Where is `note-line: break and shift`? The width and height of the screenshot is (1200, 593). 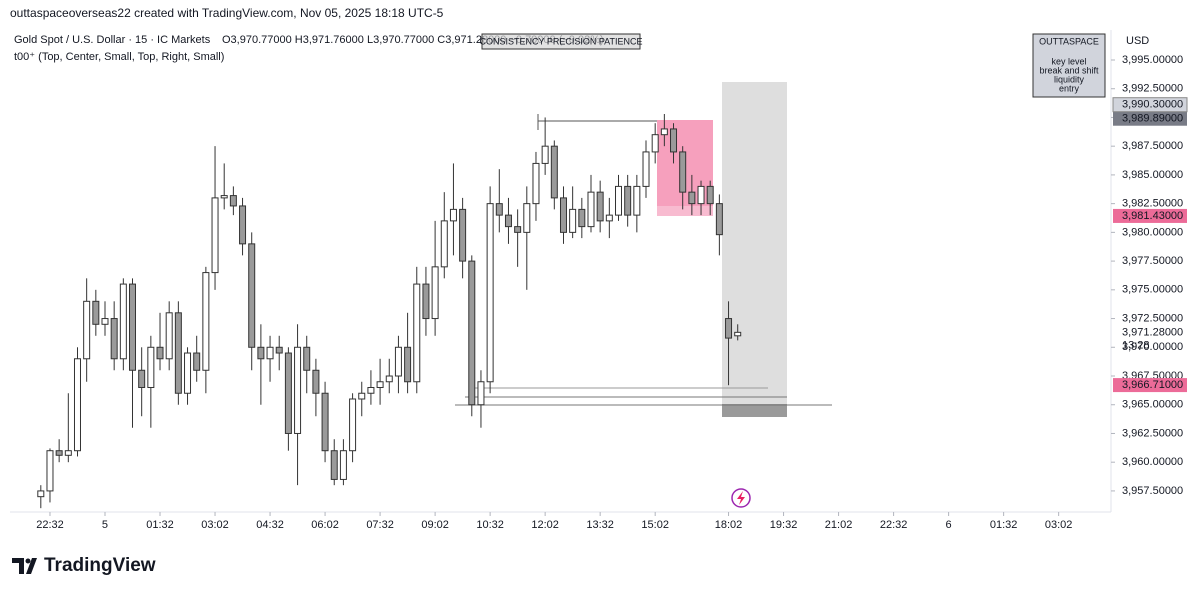 note-line: break and shift is located at coordinates (1069, 70).